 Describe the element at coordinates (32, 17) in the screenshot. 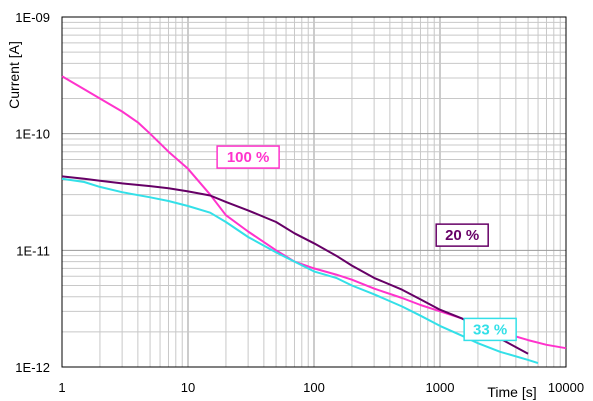

I see `y-tick-label: 1E-09` at that location.